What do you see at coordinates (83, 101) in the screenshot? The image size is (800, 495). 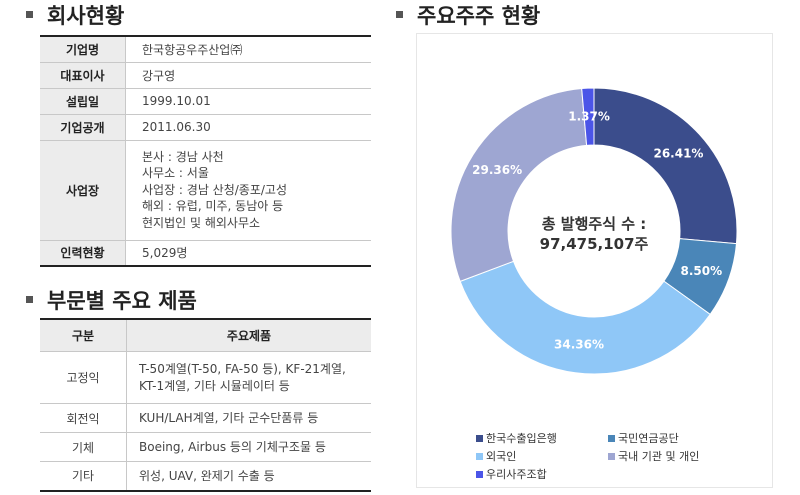 I see `row-key: 설립일` at bounding box center [83, 101].